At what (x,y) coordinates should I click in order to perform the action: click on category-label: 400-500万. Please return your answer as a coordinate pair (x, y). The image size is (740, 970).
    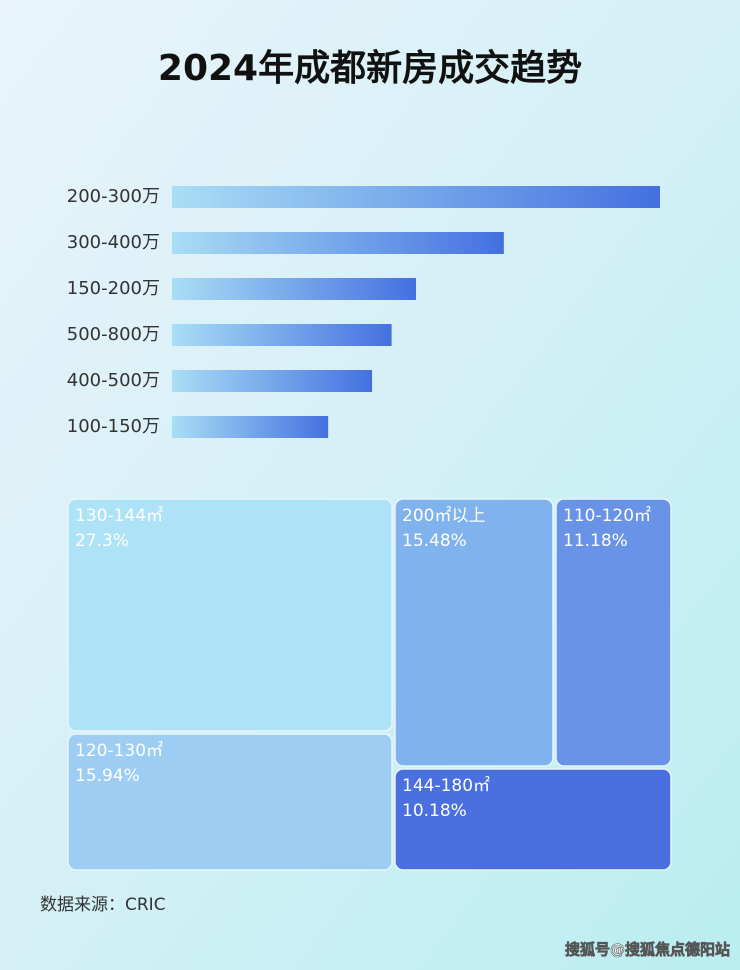
    Looking at the image, I should click on (113, 380).